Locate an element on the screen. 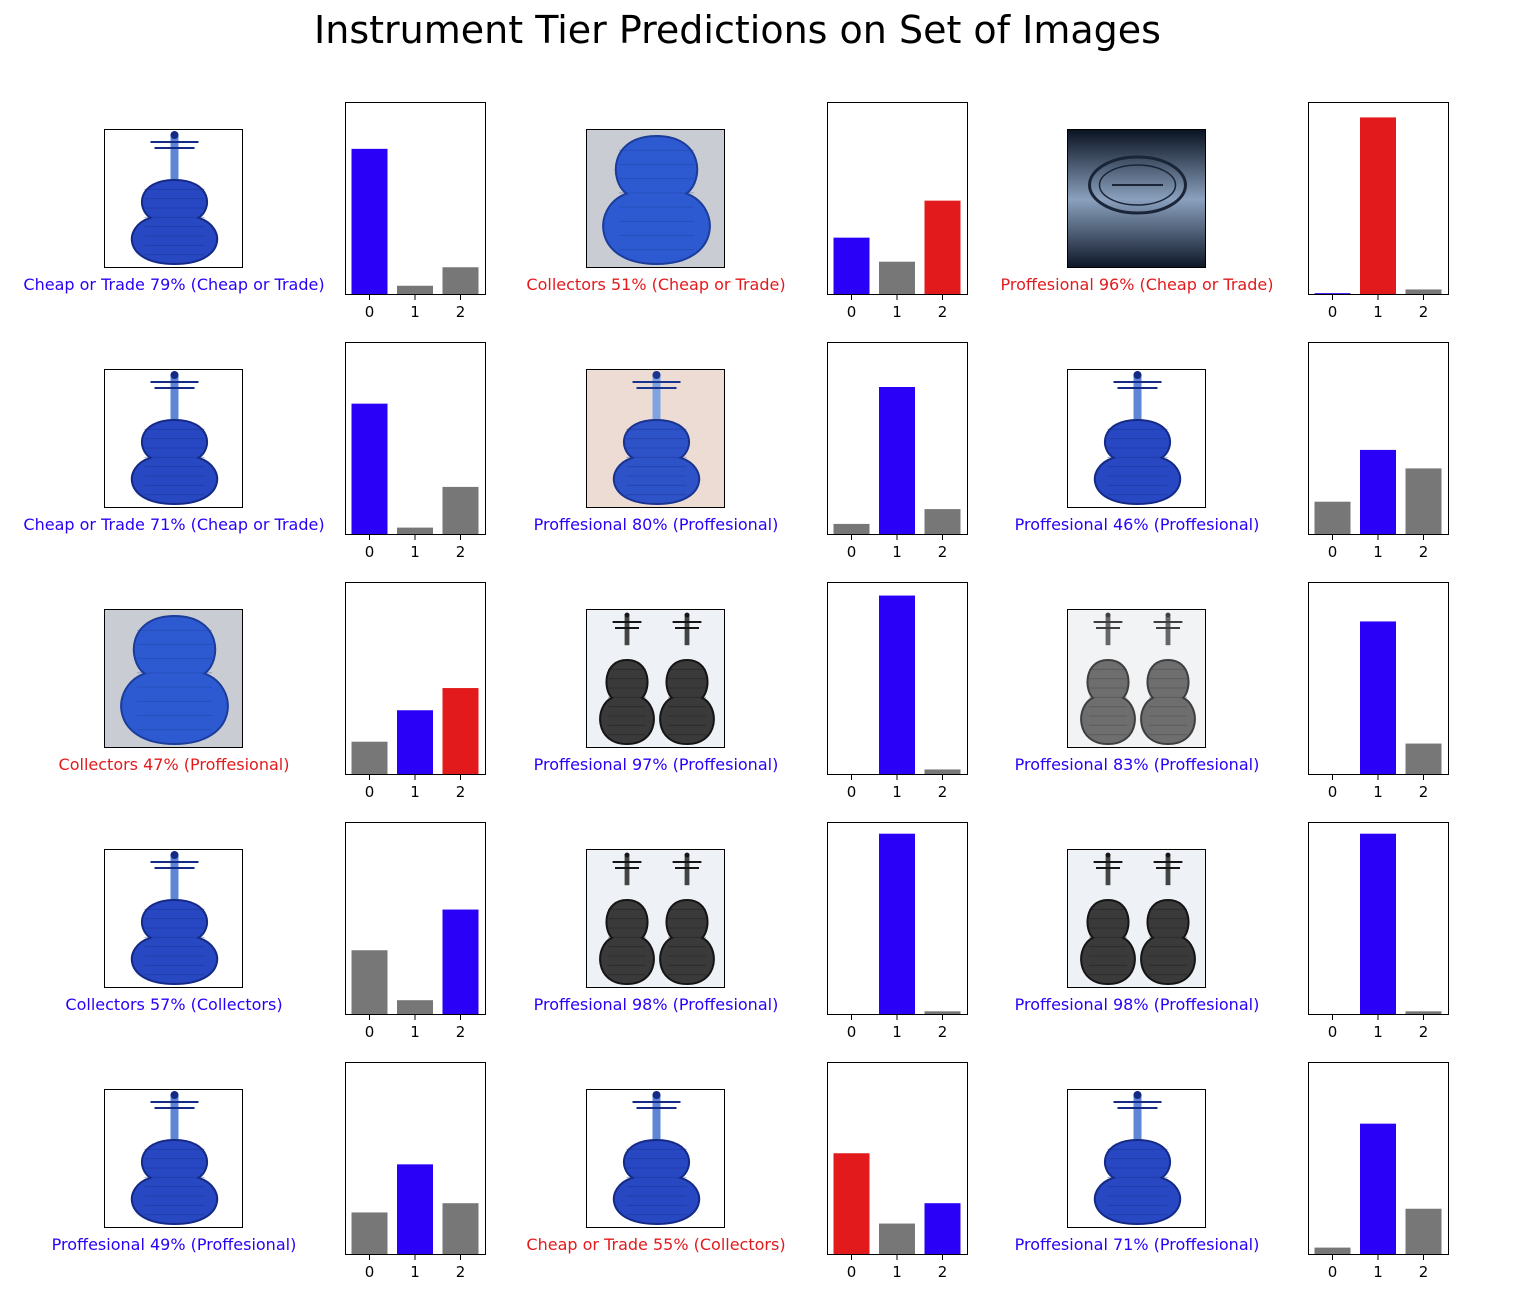 The height and width of the screenshot is (1312, 1530). prediction-caption: Proffesional 83% (Proffesional) is located at coordinates (1137, 764).